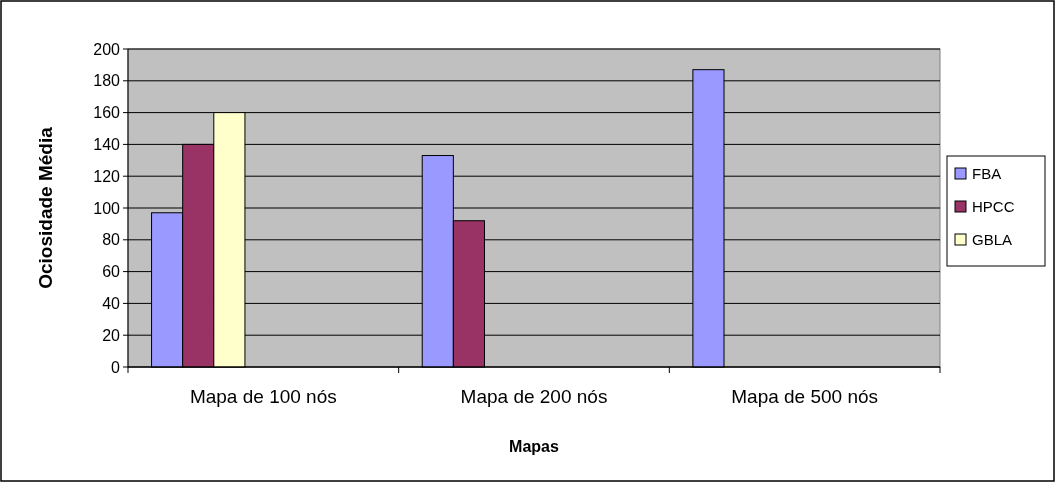 This screenshot has width=1055, height=482. What do you see at coordinates (993, 207) in the screenshot?
I see `legend-label: HPCC` at bounding box center [993, 207].